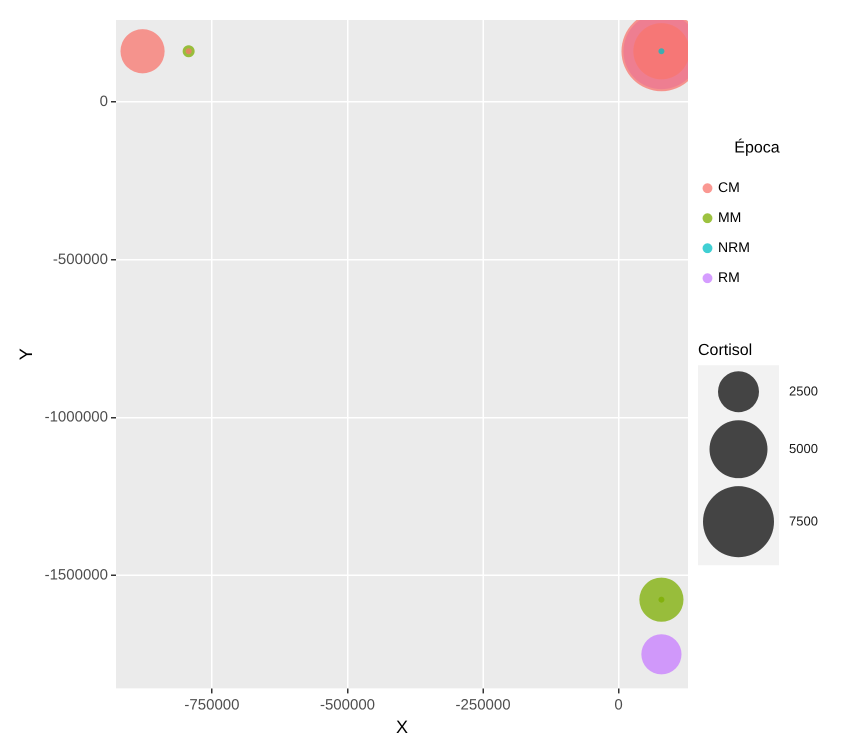 The width and height of the screenshot is (854, 751). What do you see at coordinates (402, 727) in the screenshot?
I see `x-axis-title: X` at bounding box center [402, 727].